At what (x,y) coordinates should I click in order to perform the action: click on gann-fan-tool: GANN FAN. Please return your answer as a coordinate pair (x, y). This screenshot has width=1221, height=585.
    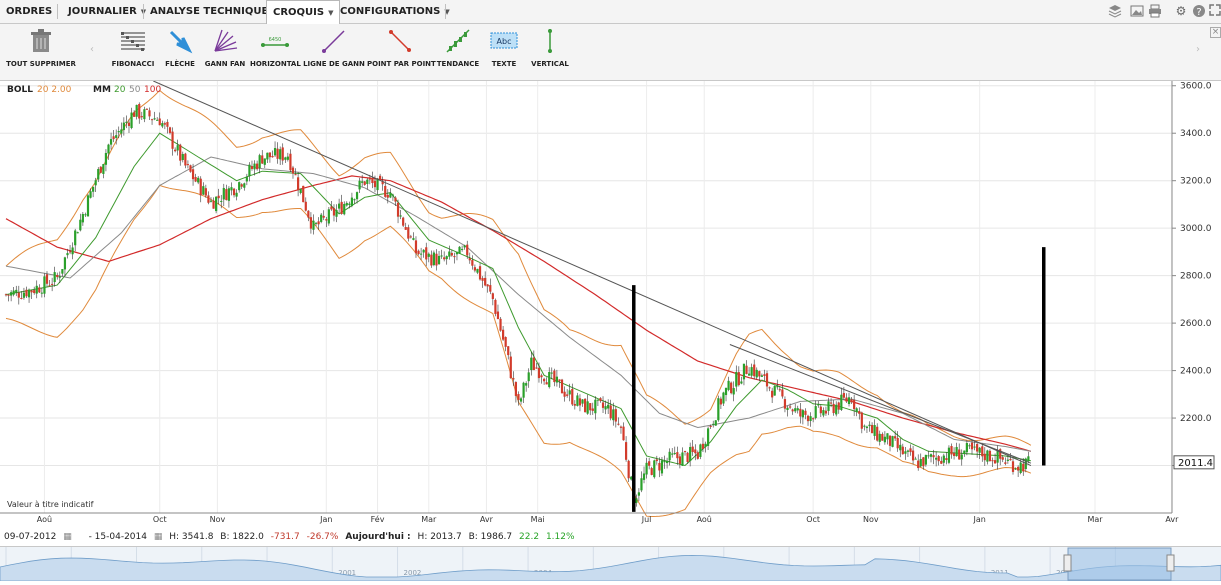
    Looking at the image, I should click on (225, 48).